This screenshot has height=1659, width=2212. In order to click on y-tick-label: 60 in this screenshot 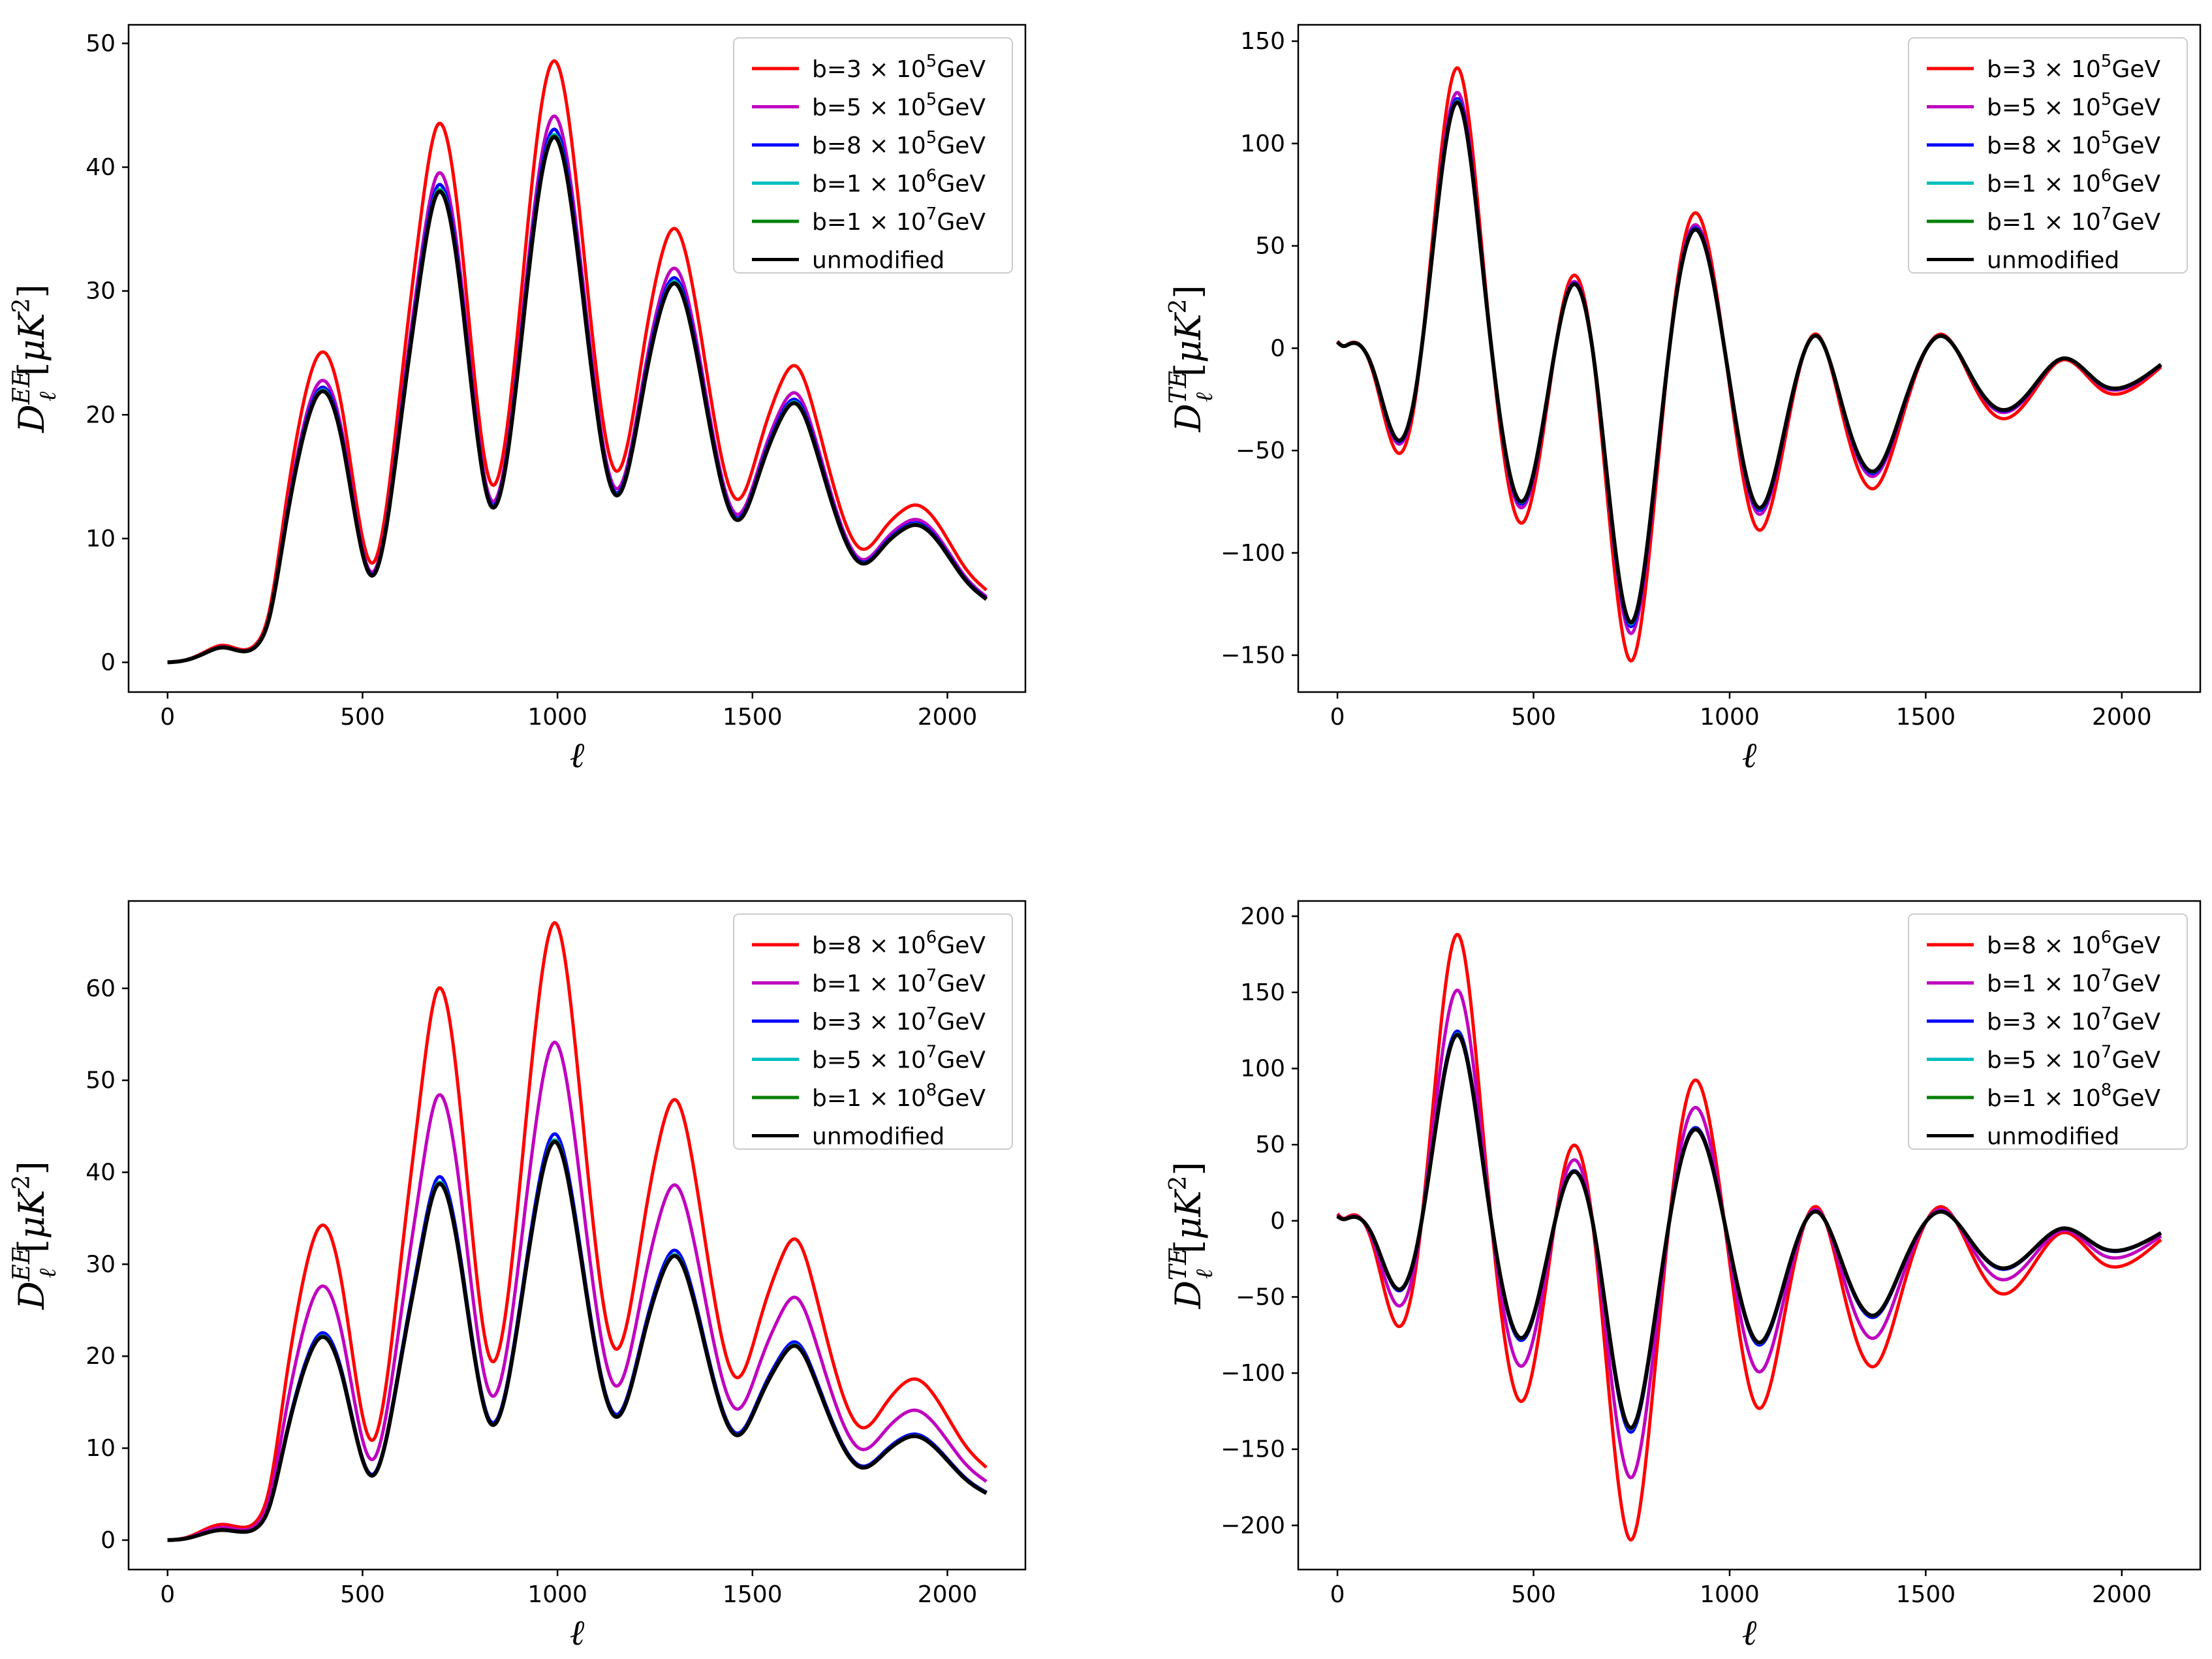, I will do `click(101, 988)`.